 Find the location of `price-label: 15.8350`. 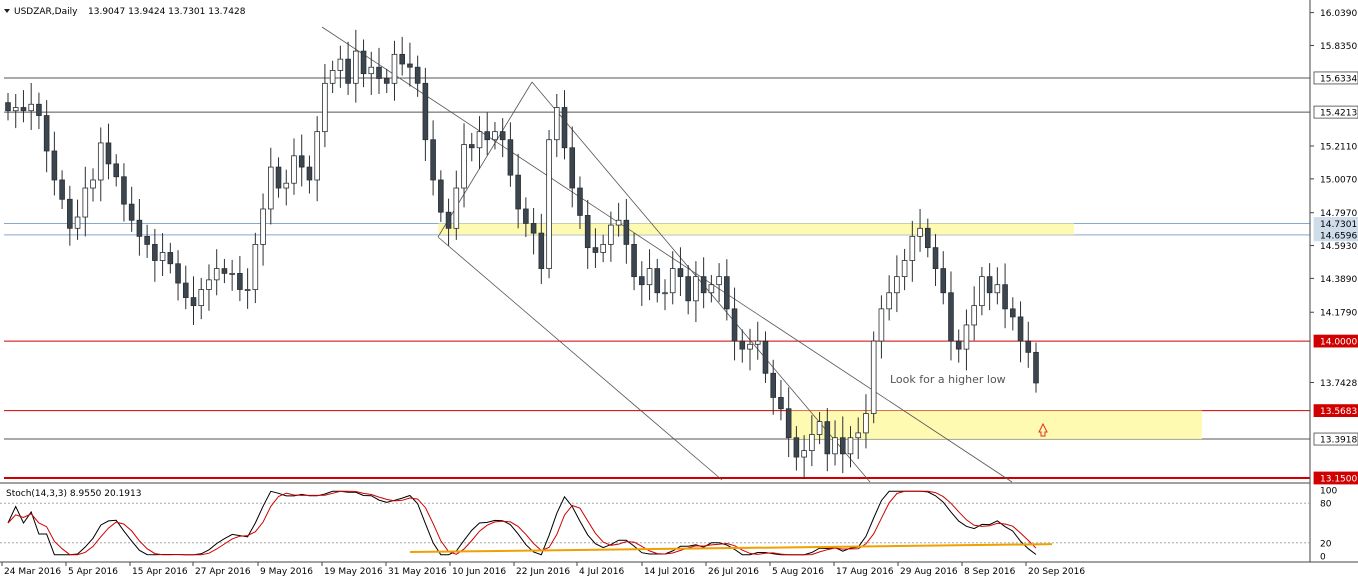

price-label: 15.8350 is located at coordinates (1338, 47).